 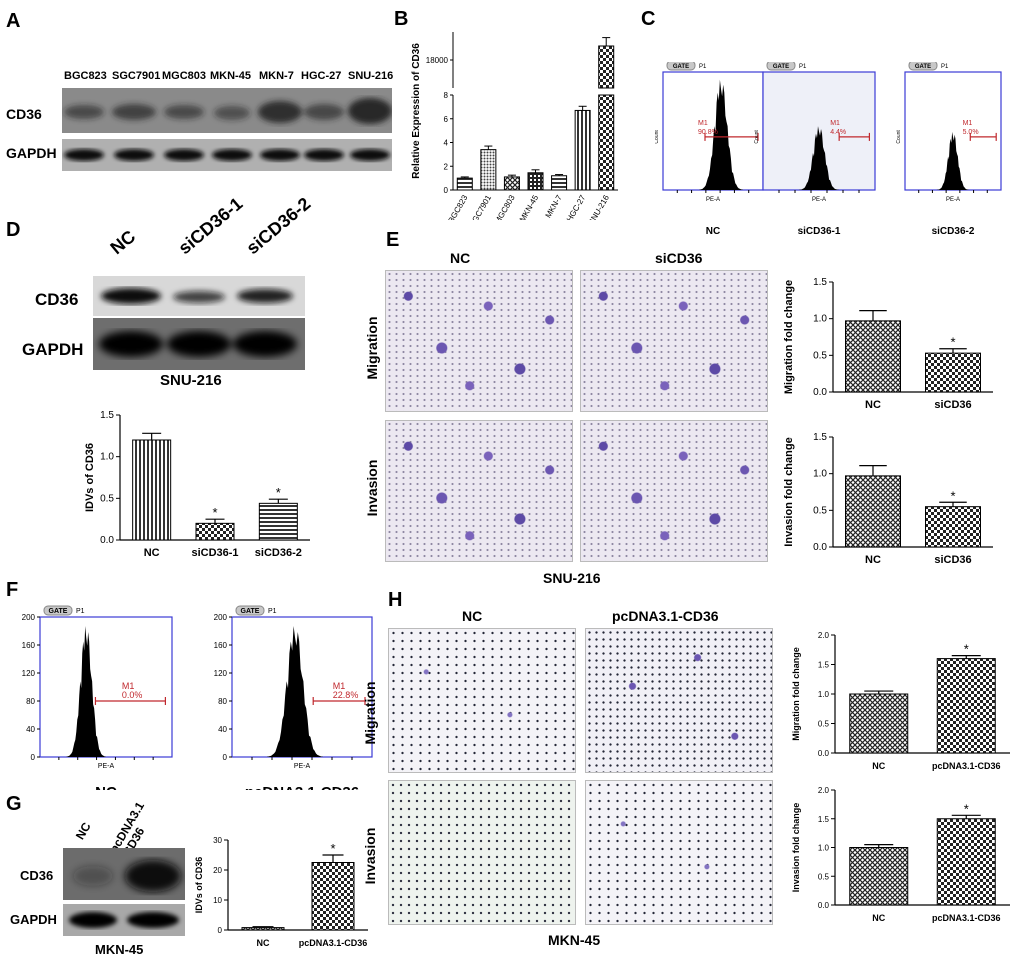 I want to click on y-tick-label: 20, so click(x=217, y=870).